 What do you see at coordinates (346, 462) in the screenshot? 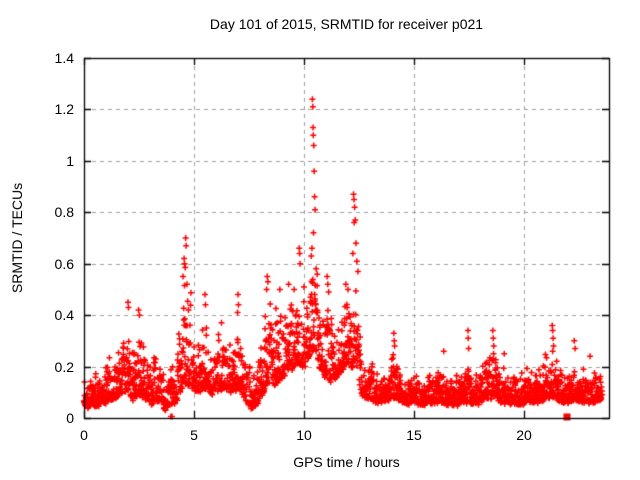
I see `x-axis-label: GPS time / hours` at bounding box center [346, 462].